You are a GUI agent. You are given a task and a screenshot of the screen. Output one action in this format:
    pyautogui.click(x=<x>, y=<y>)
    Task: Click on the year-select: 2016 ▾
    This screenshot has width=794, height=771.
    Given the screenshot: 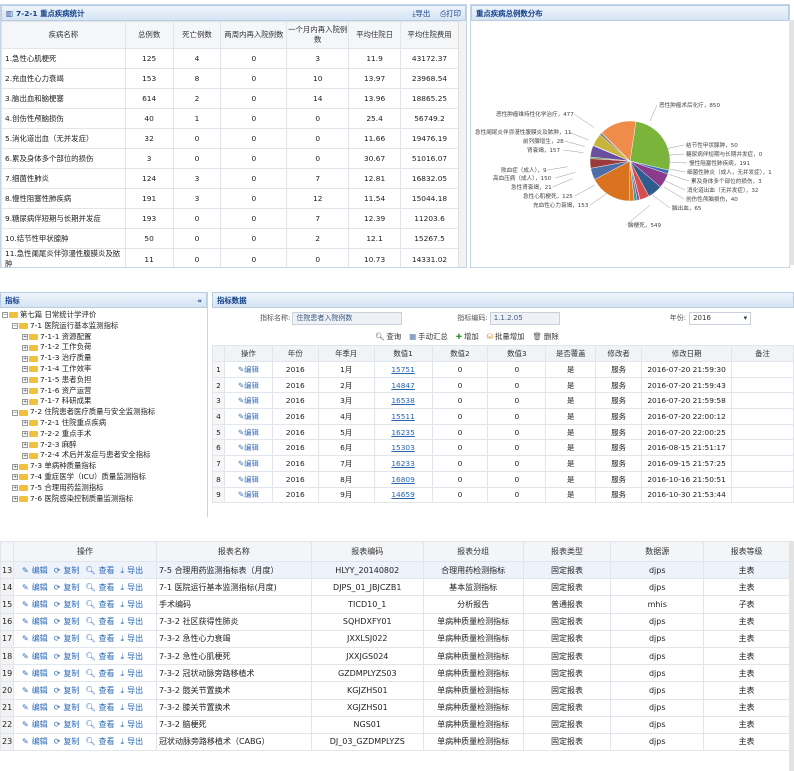 What is the action you would take?
    pyautogui.click(x=720, y=318)
    